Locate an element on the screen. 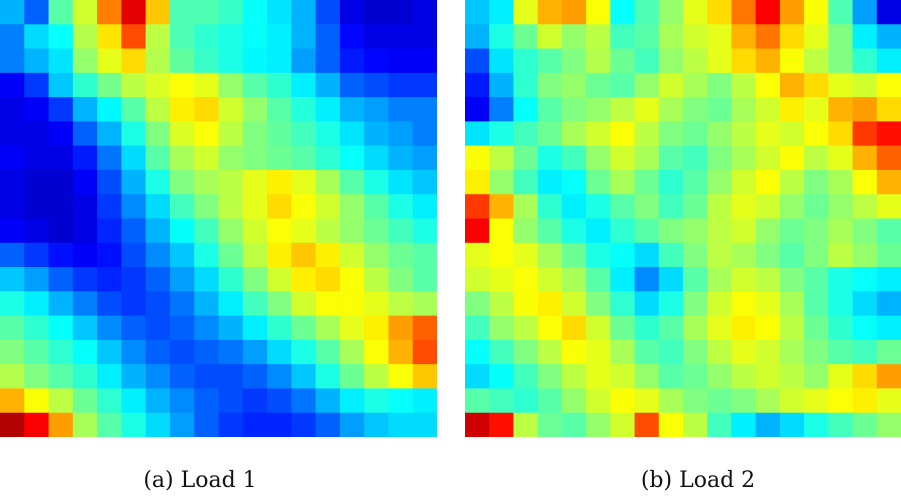 This screenshot has height=501, width=901. load-2-cell-r15-c5 is located at coordinates (598, 377).